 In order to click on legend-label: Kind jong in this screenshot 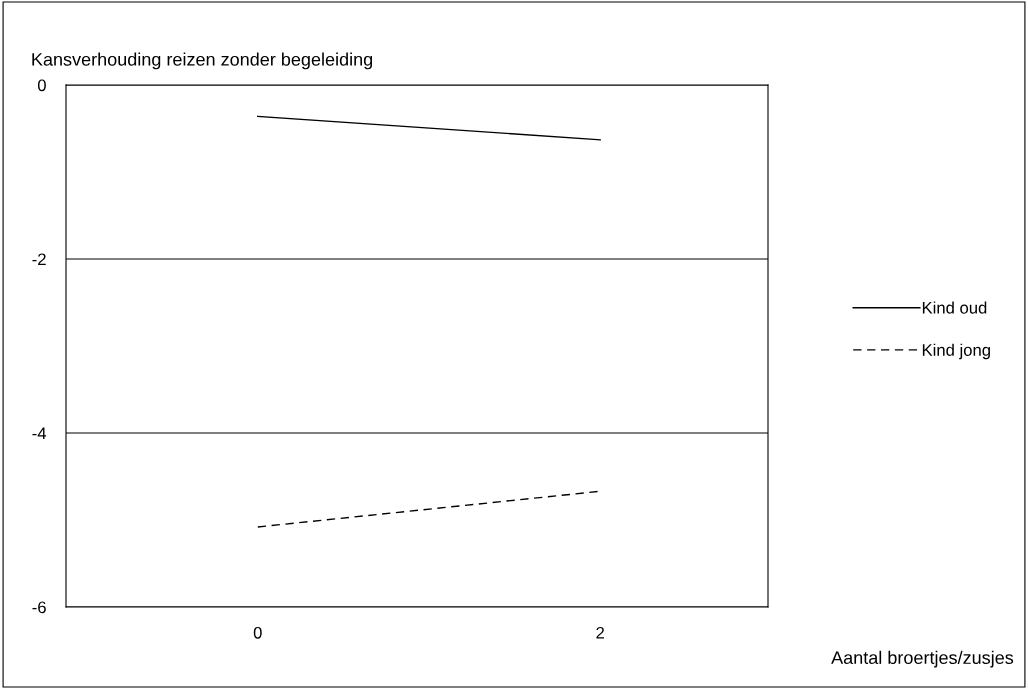, I will do `click(956, 351)`.